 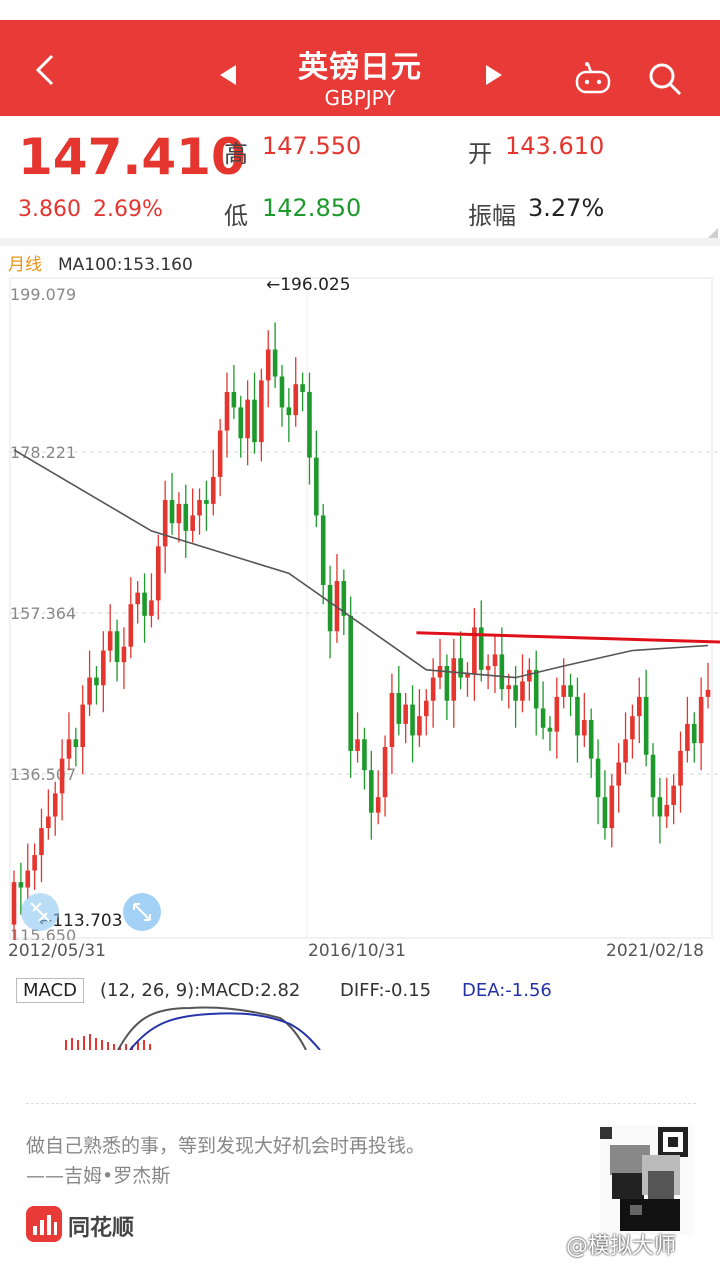 What do you see at coordinates (43, 294) in the screenshot?
I see `y-tick-label: 199.079` at bounding box center [43, 294].